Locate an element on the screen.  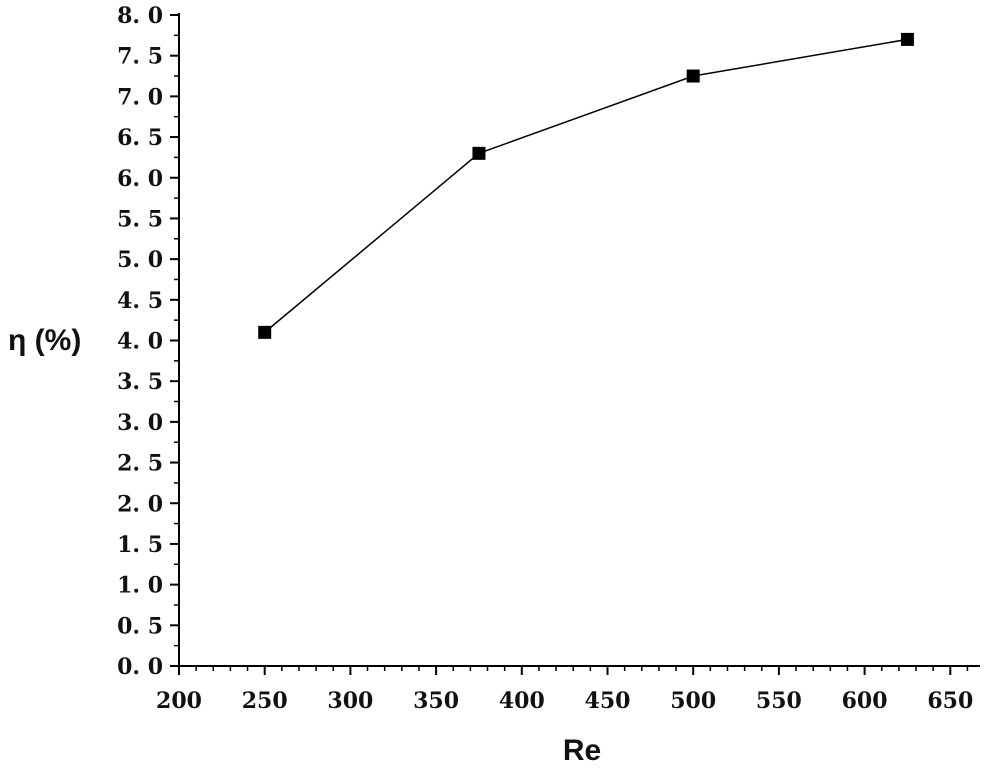
y-tick-label: 3. 5 is located at coordinates (140, 382).